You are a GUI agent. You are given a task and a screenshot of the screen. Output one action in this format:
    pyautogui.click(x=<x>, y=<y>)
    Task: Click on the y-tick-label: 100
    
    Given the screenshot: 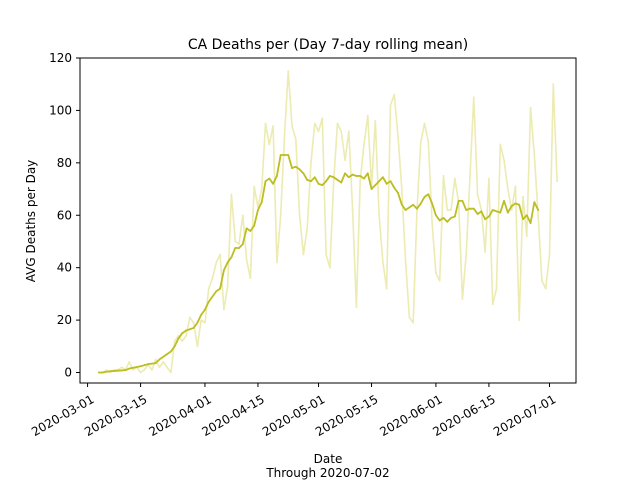 What is the action you would take?
    pyautogui.click(x=60, y=110)
    